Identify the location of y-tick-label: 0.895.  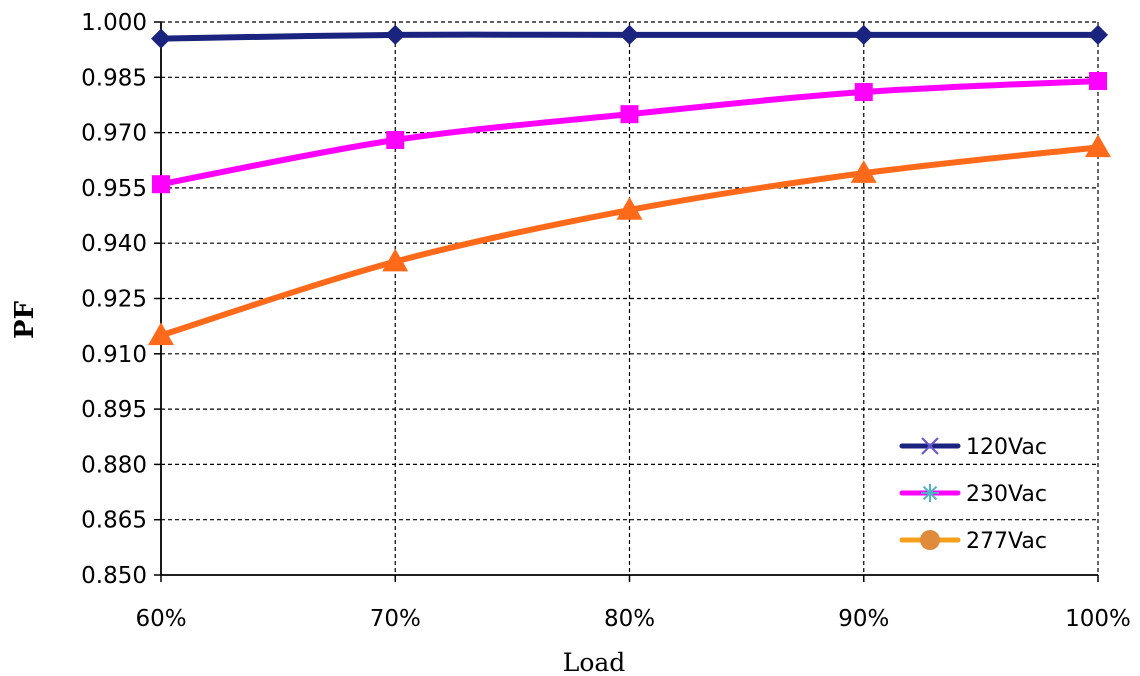
(114, 410).